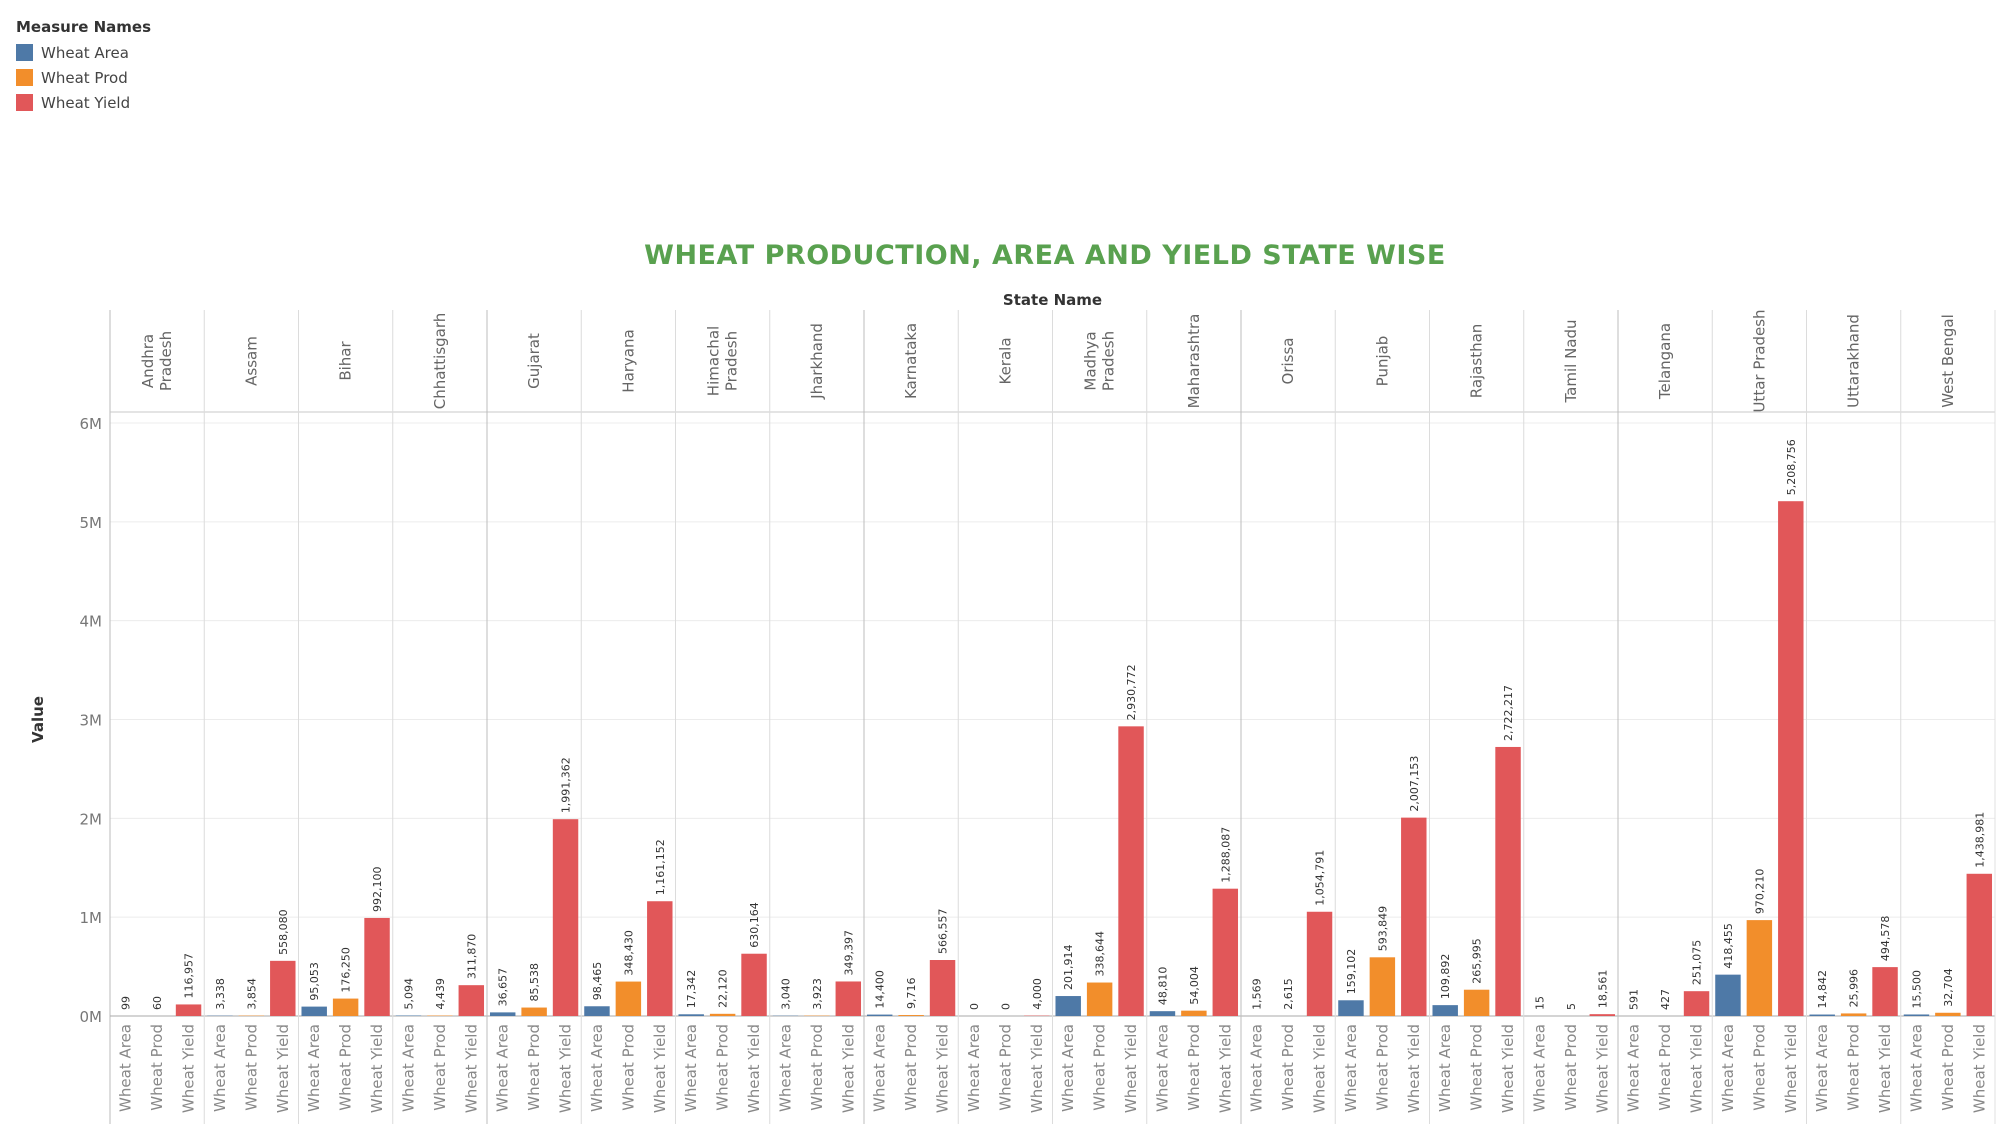  I want to click on column-header-label: State Name, so click(1052, 300).